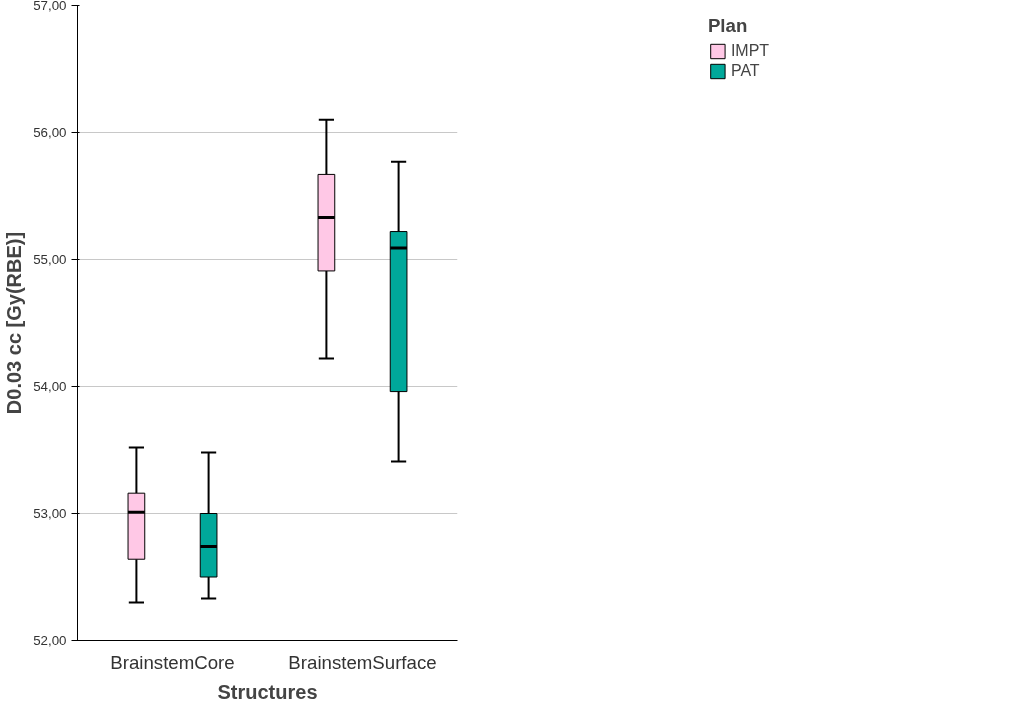 This screenshot has height=715, width=1027. What do you see at coordinates (267, 691) in the screenshot?
I see `x-axis-title: Structures` at bounding box center [267, 691].